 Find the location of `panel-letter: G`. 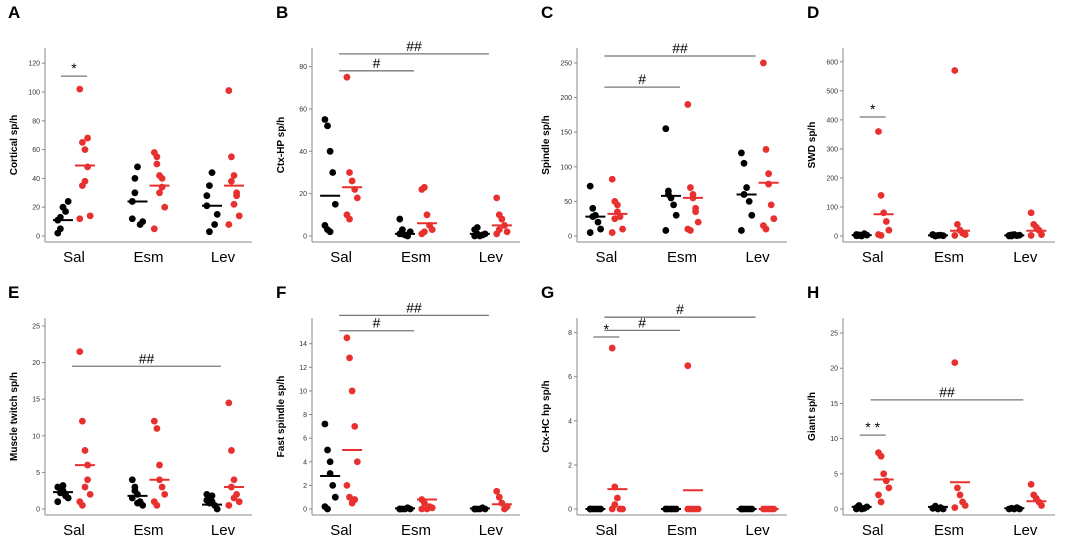

panel-letter: G is located at coordinates (547, 292).